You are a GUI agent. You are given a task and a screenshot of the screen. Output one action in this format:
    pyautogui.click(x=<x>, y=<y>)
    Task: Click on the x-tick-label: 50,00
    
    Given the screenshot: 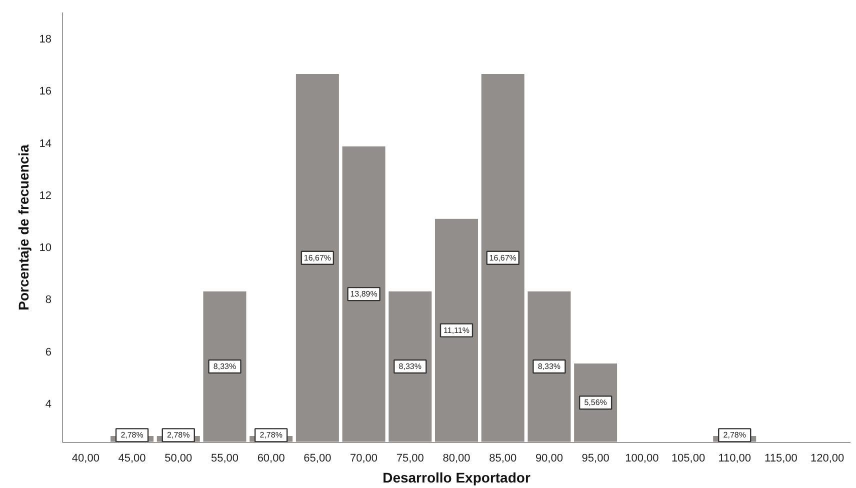 What is the action you would take?
    pyautogui.click(x=178, y=458)
    